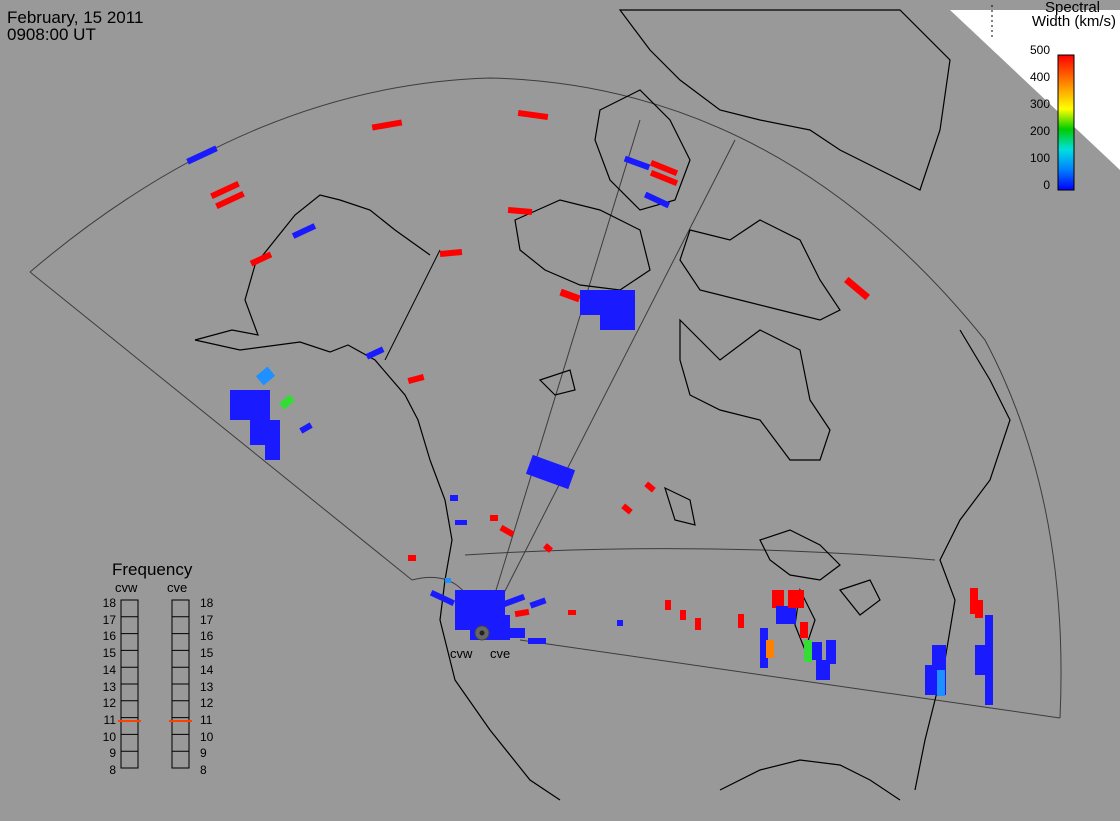  What do you see at coordinates (109, 719) in the screenshot?
I see `freq-tick-left: 11` at bounding box center [109, 719].